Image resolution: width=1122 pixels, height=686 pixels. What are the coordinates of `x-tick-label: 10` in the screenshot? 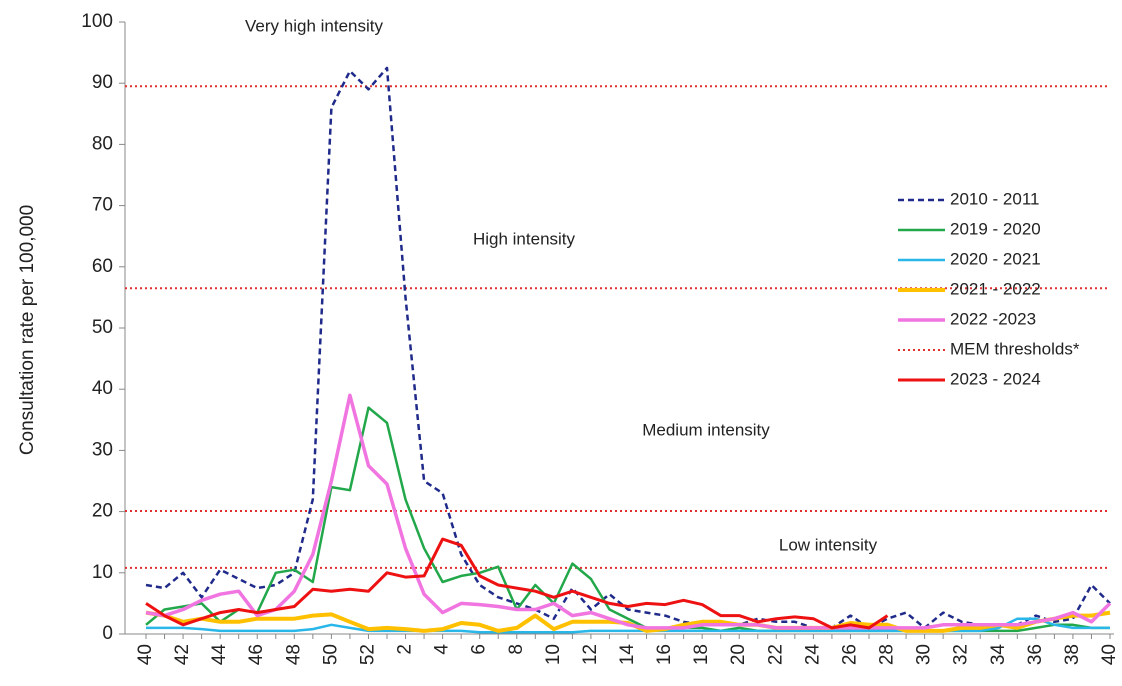 It's located at (553, 654).